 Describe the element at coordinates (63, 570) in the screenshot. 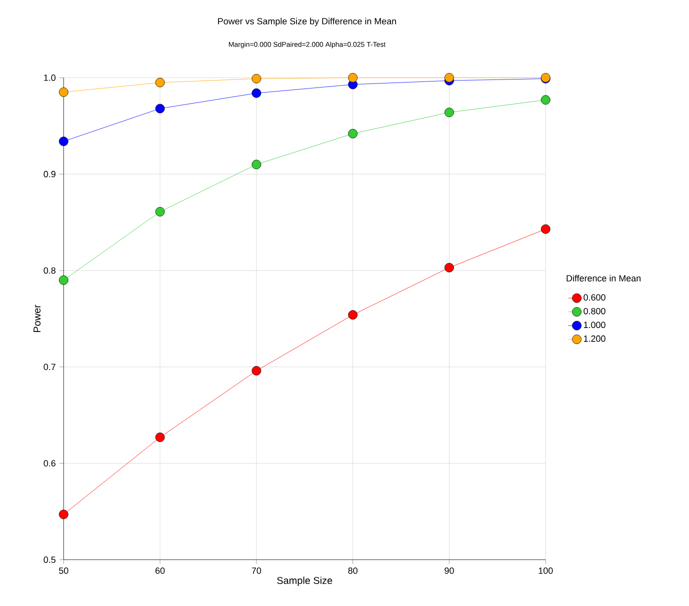

I see `x-tick-label: 50` at that location.